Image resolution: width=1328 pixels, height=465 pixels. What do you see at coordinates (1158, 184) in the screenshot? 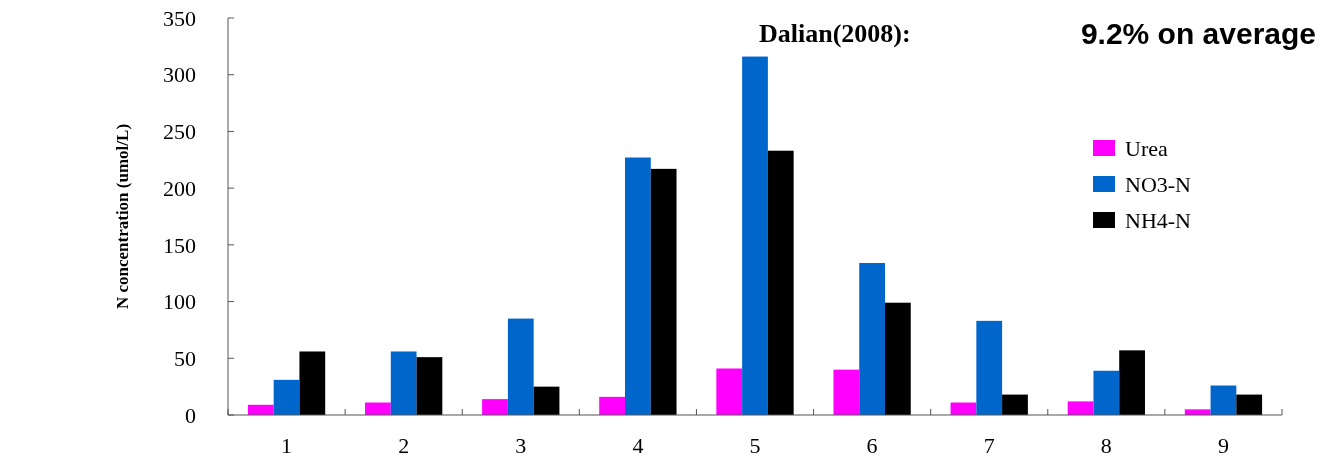
I see `legend-label: NO3-N` at bounding box center [1158, 184].